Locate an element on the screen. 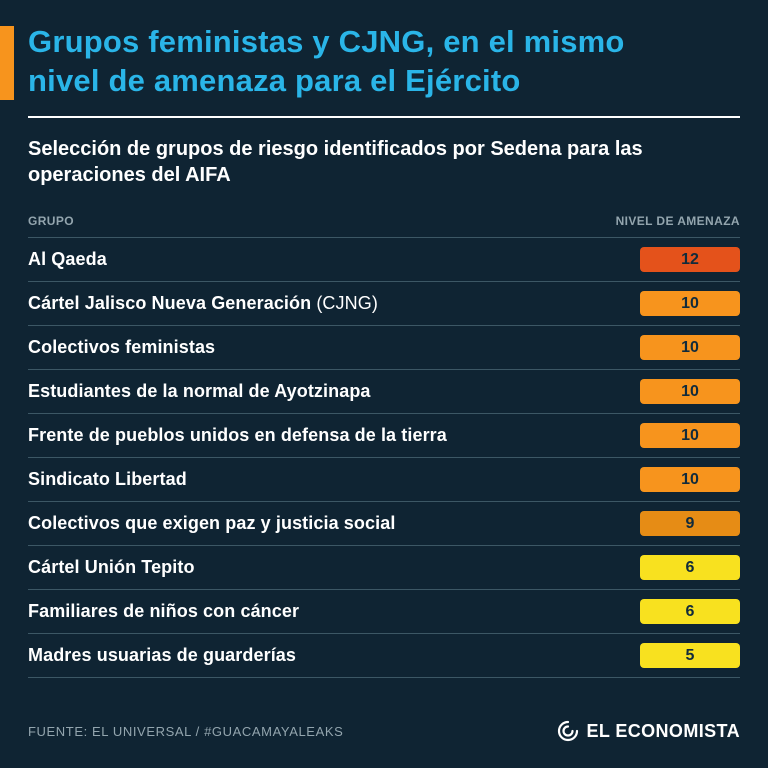 Image resolution: width=768 pixels, height=768 pixels. column-header-group: GRUPO is located at coordinates (51, 221).